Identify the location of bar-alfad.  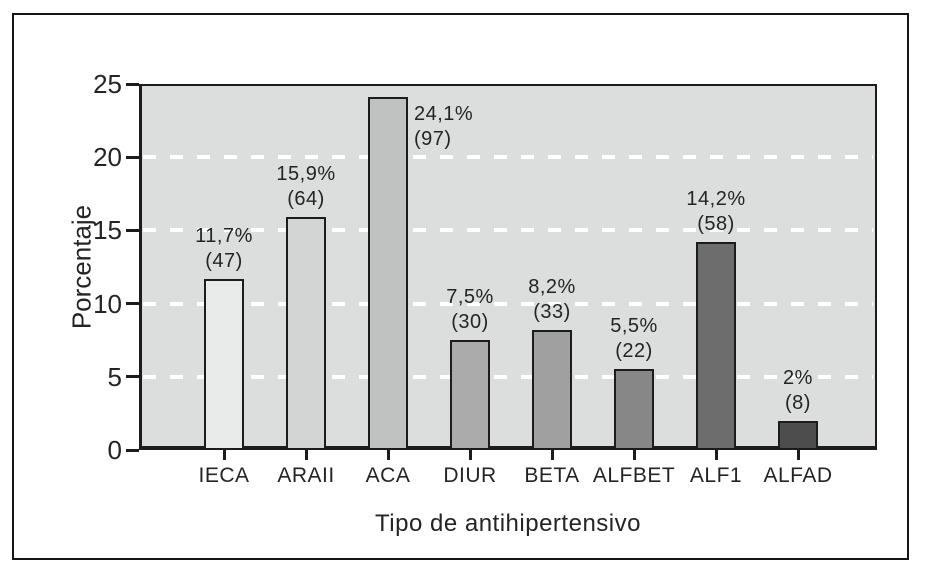
(798, 435).